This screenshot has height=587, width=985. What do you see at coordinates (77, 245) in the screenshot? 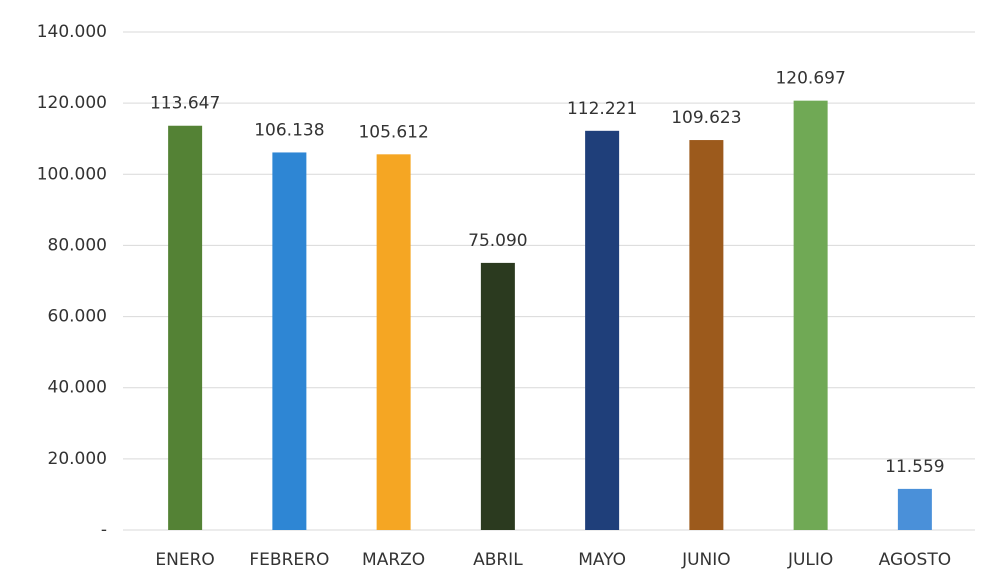
I see `y-tick-label: 80.000` at bounding box center [77, 245].